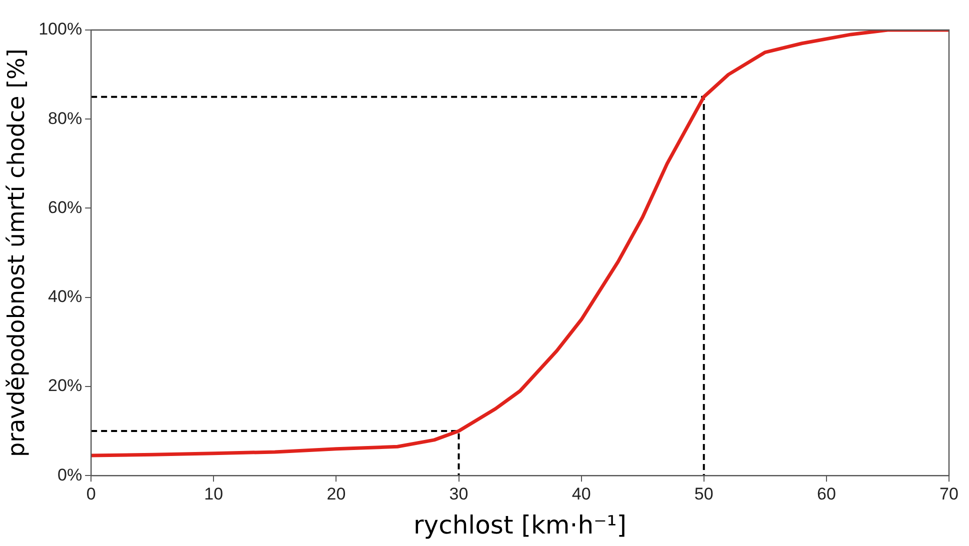  I want to click on y-tick-label: 20%, so click(65, 386).